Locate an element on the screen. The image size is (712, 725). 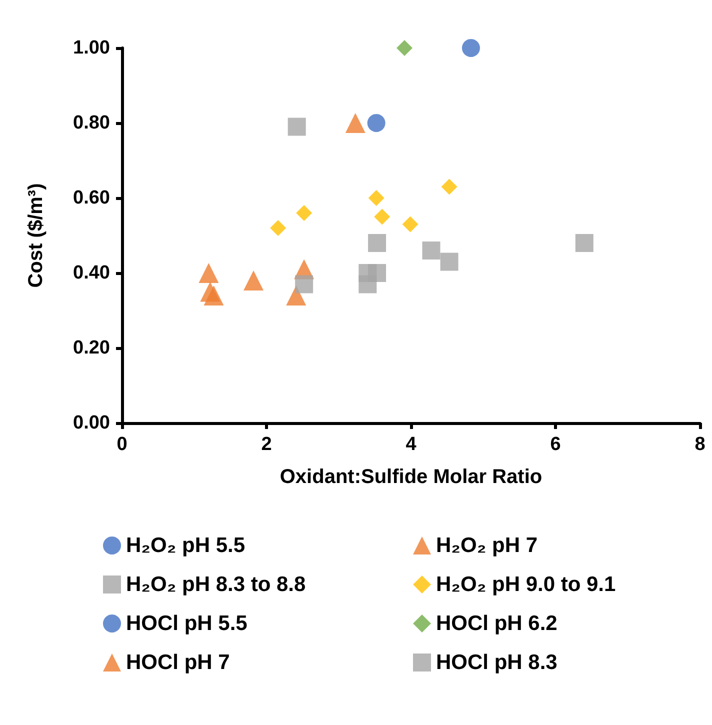
legend-label: H₂O₂ pH 9.0 to 9.1 is located at coordinates (526, 584).